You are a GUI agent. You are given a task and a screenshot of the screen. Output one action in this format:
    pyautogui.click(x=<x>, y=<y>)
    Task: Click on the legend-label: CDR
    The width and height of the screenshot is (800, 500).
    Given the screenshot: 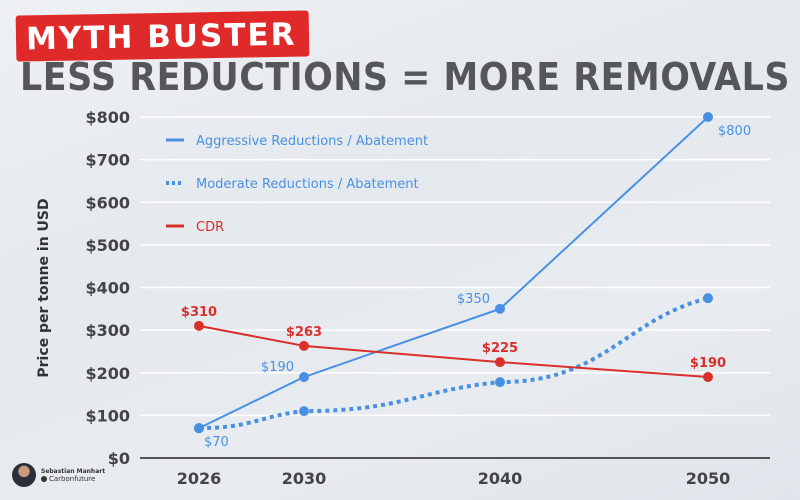 What is the action you would take?
    pyautogui.click(x=210, y=227)
    